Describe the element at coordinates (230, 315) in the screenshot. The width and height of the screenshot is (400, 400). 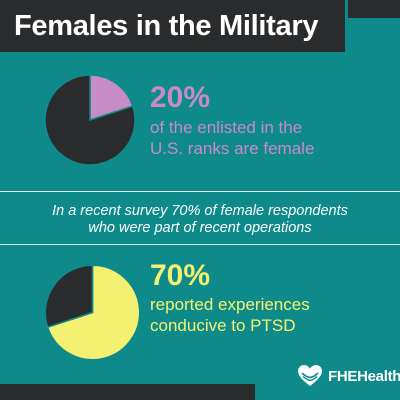
I see `stat-description-ptsd: reported experiences conducive to PTSD` at that location.